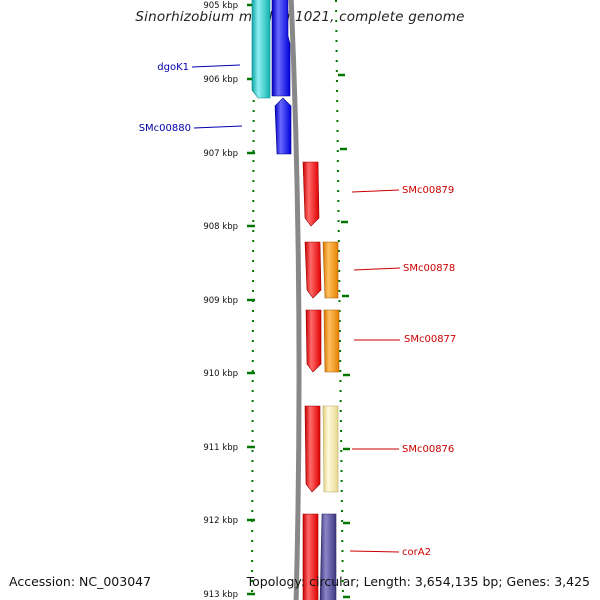 This screenshot has width=600, height=600. What do you see at coordinates (220, 448) in the screenshot?
I see `tick-label-911: 911 kbp` at bounding box center [220, 448].